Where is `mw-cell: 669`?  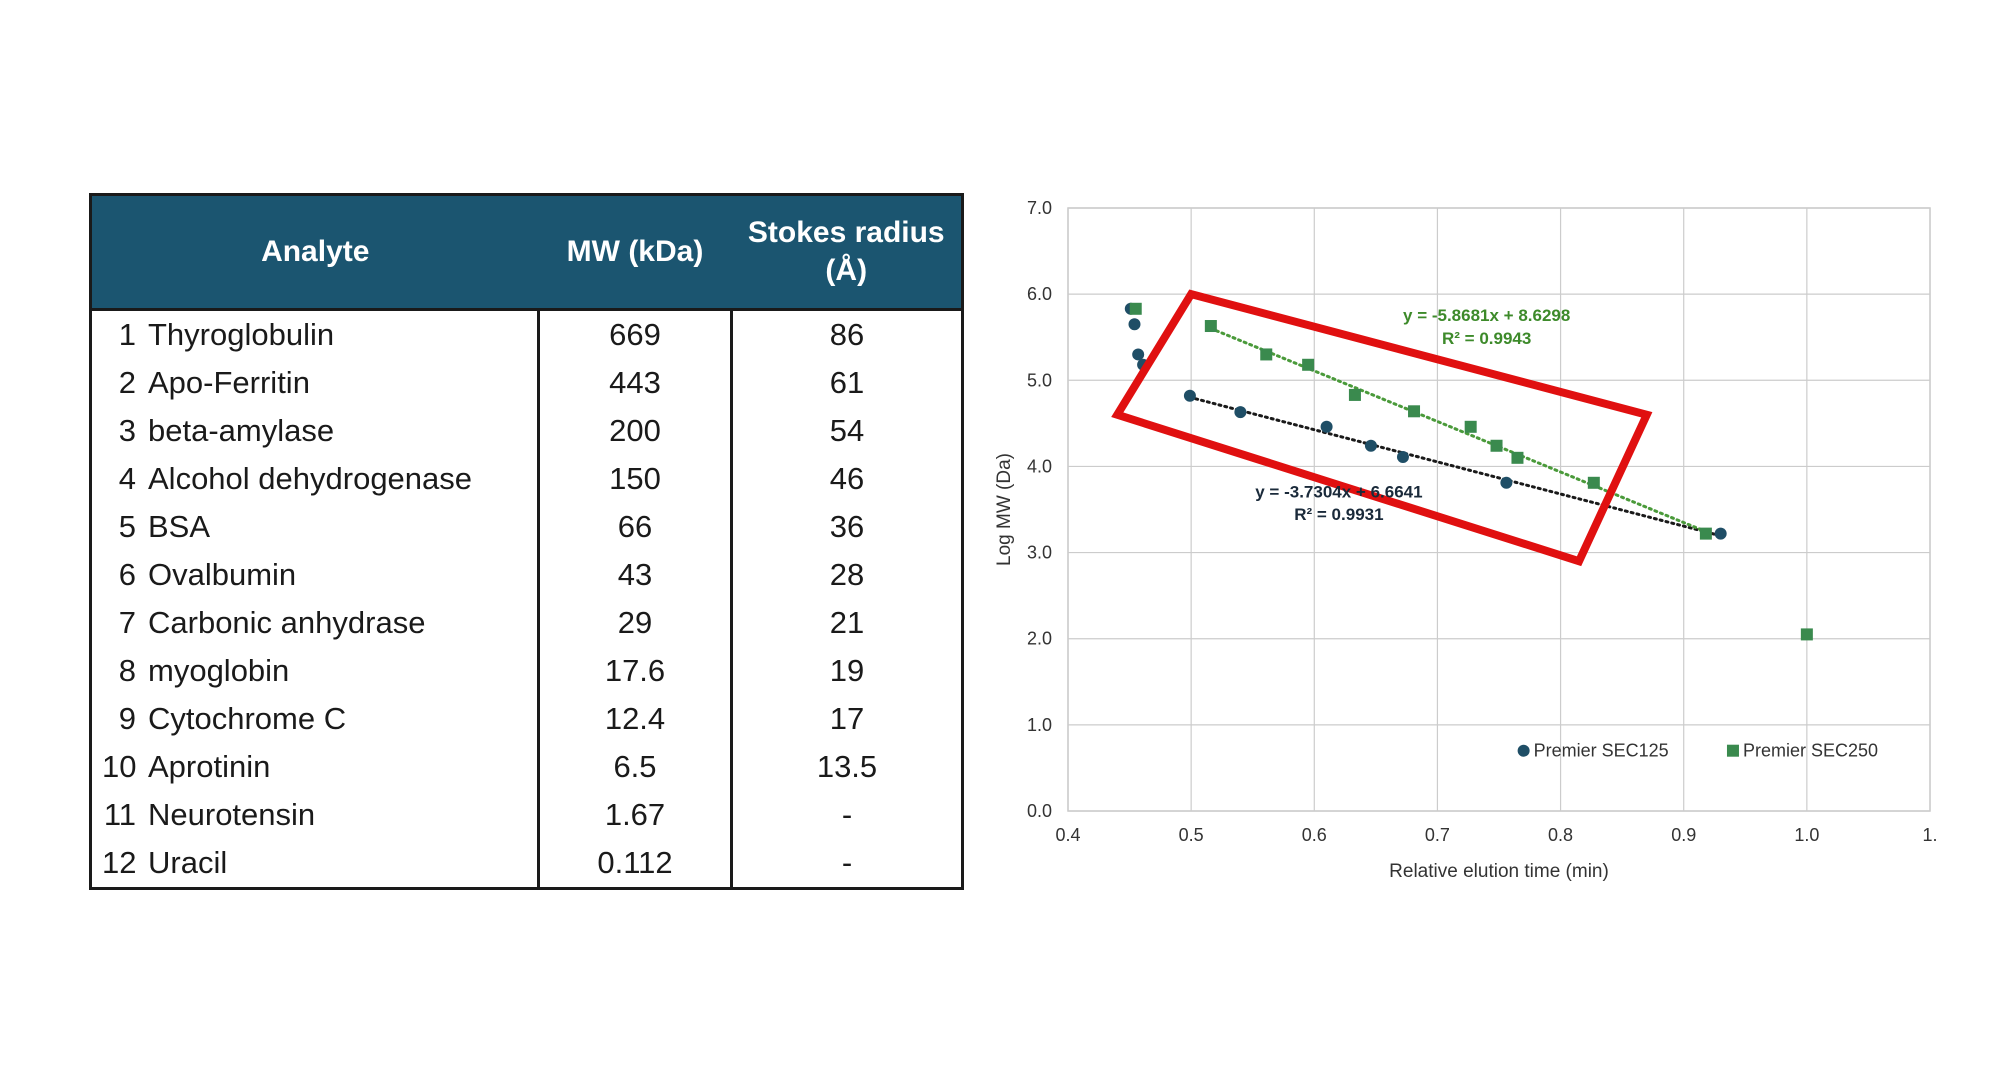
mw-cell: 669 is located at coordinates (635, 334).